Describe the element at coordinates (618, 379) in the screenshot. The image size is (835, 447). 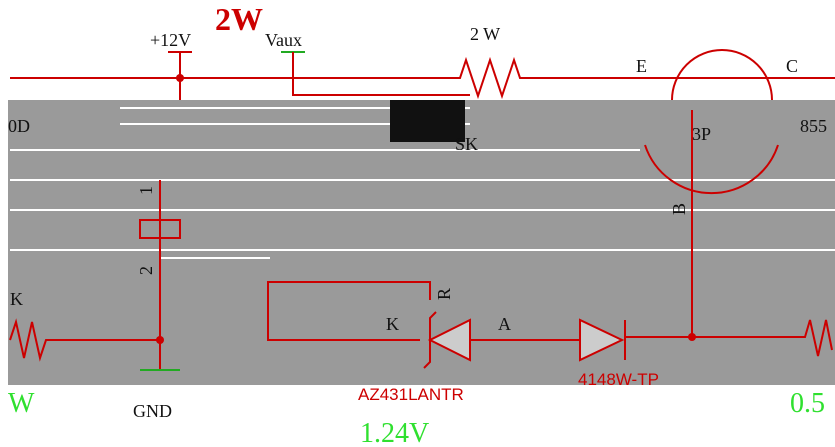
I see `label: 4148W-TP` at that location.